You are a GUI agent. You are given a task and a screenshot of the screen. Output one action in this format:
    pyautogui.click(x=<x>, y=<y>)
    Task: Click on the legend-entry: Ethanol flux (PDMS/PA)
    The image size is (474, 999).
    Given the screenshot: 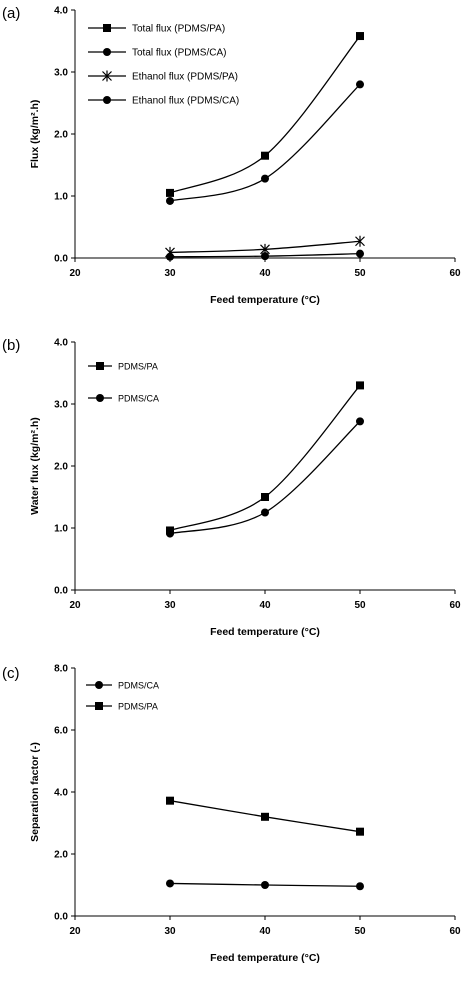 What is the action you would take?
    pyautogui.click(x=163, y=76)
    